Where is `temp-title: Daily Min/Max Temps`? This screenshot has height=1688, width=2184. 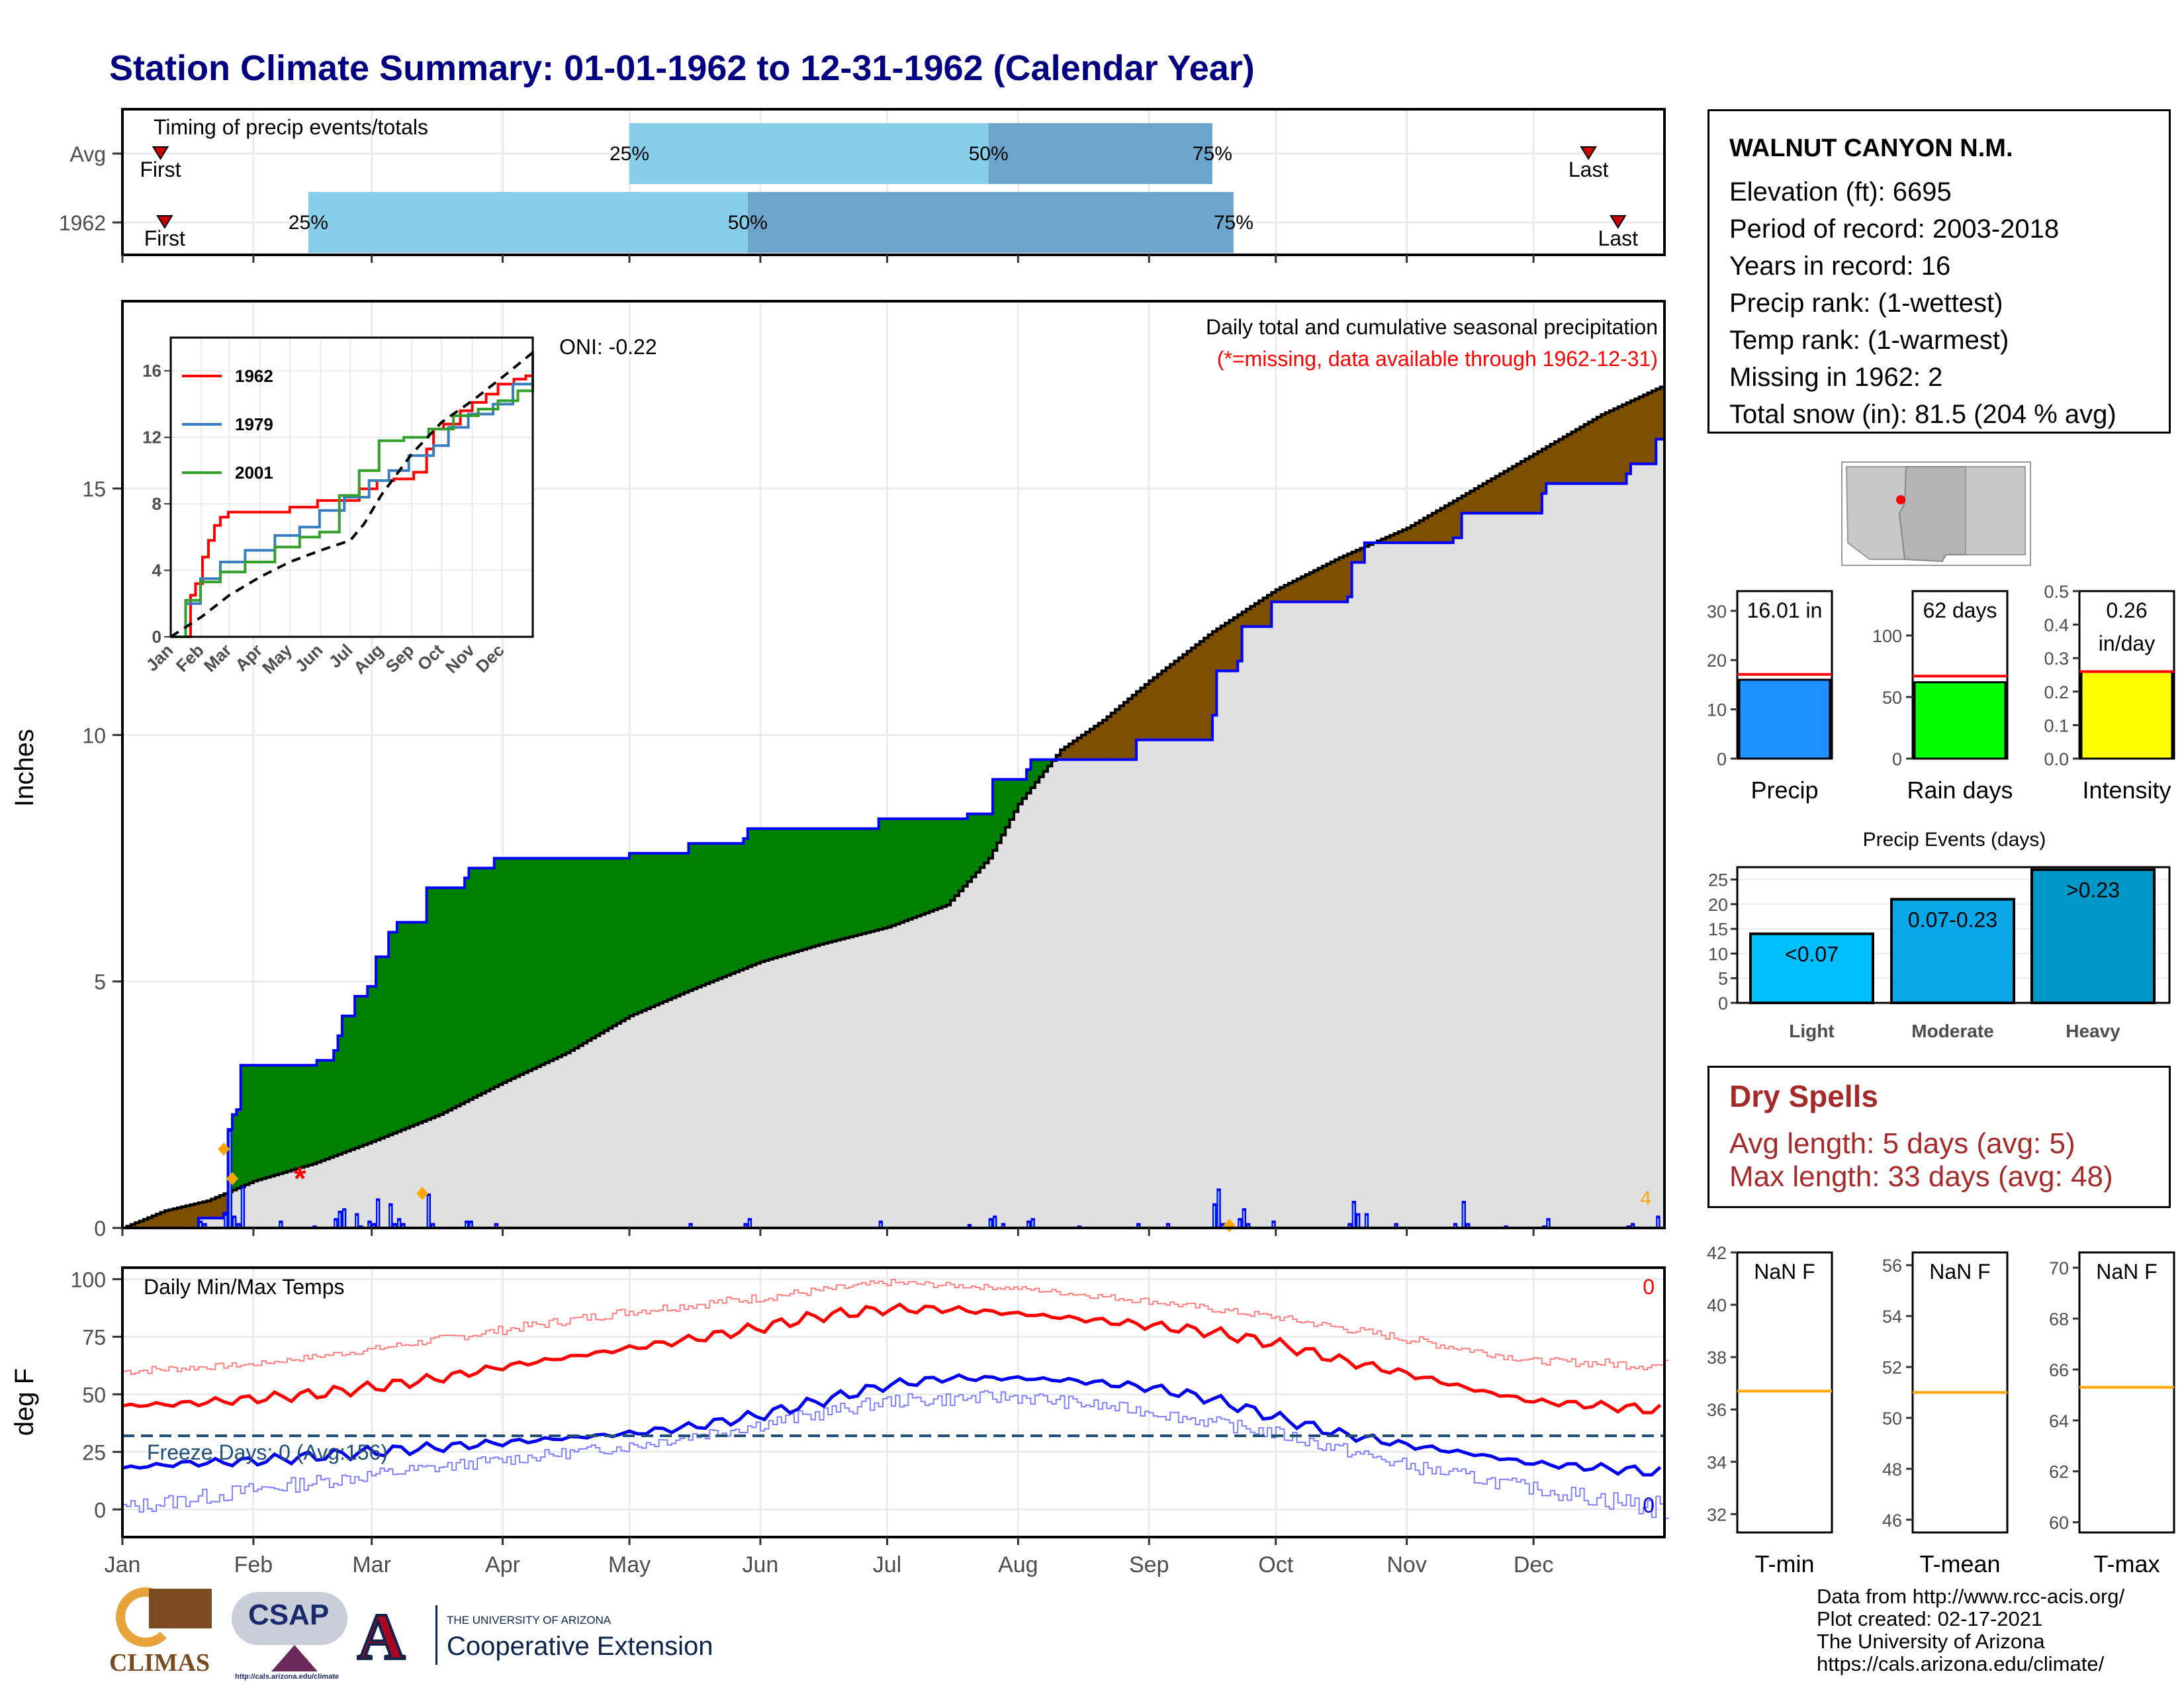 temp-title: Daily Min/Max Temps is located at coordinates (244, 1287).